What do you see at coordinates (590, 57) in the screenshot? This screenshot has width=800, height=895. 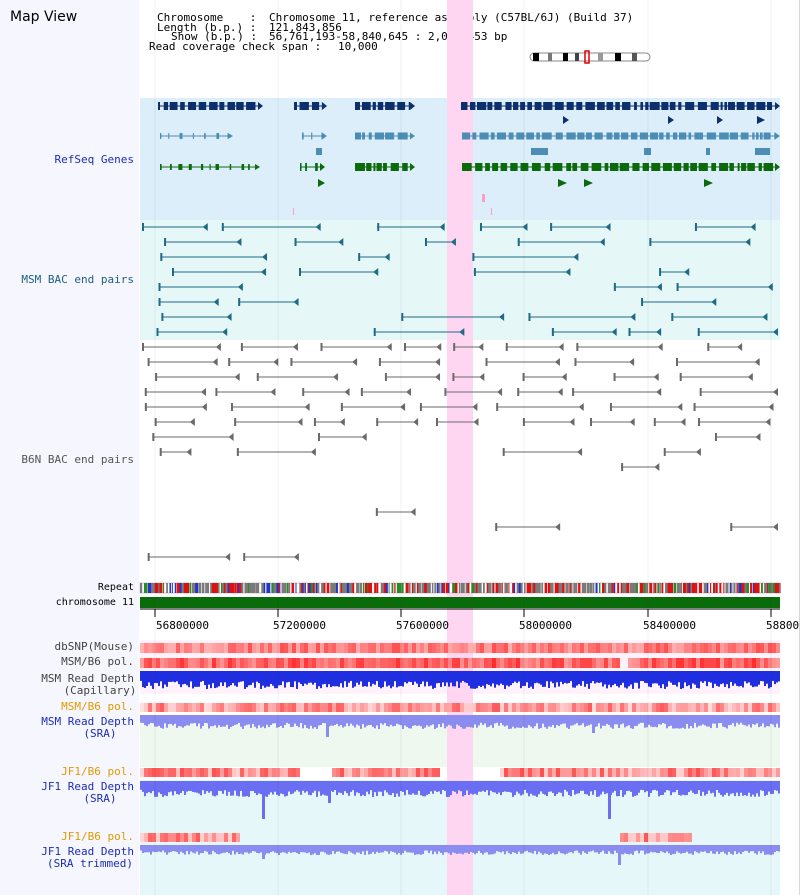 I see `chromosome-ideogram` at bounding box center [590, 57].